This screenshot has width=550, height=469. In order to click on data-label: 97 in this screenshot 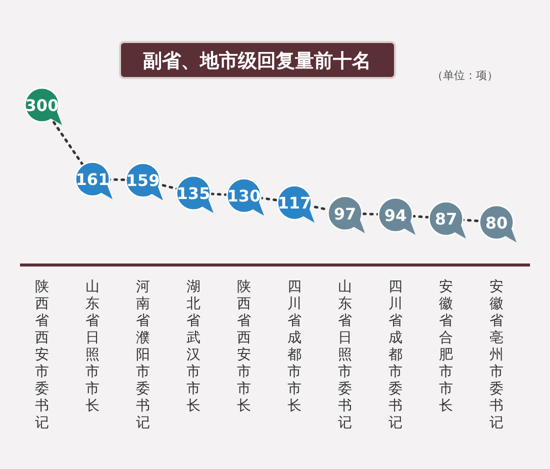, I will do `click(345, 214)`.